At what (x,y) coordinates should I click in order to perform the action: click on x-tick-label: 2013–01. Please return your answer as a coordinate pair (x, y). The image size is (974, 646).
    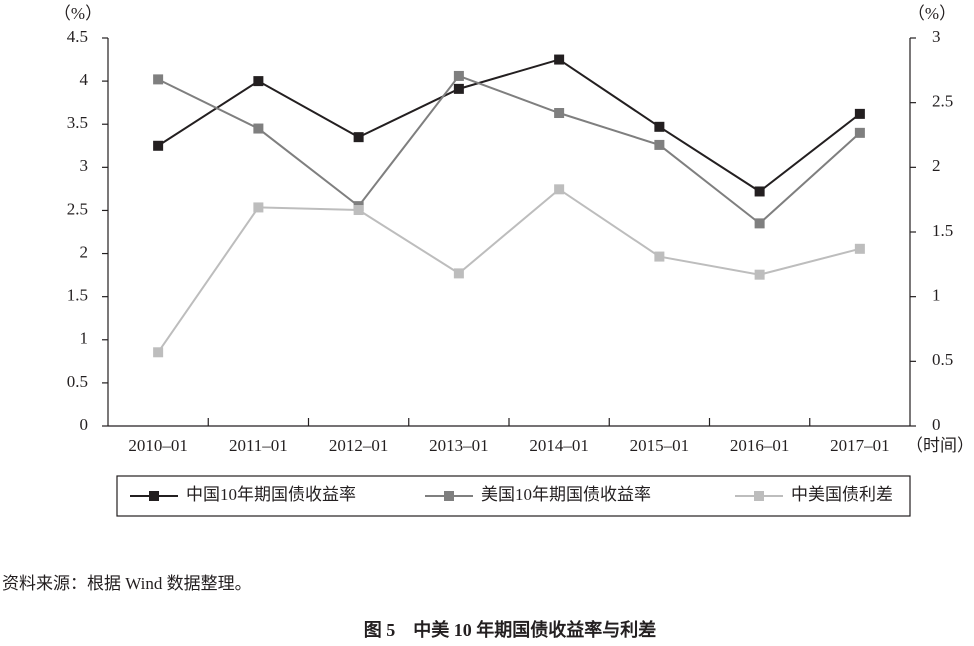
    Looking at the image, I should click on (459, 445).